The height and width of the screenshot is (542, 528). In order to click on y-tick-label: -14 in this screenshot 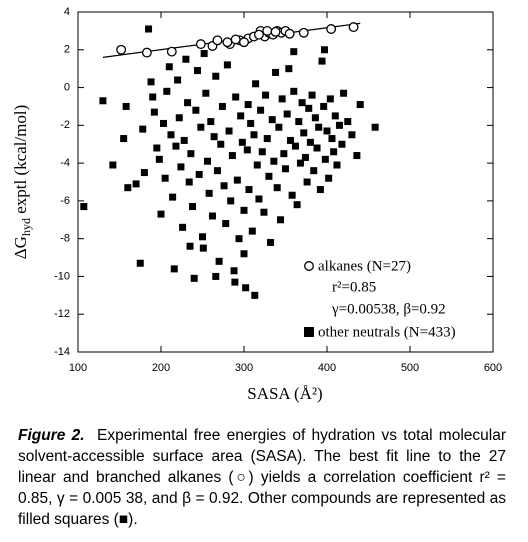, I will do `click(62, 352)`.